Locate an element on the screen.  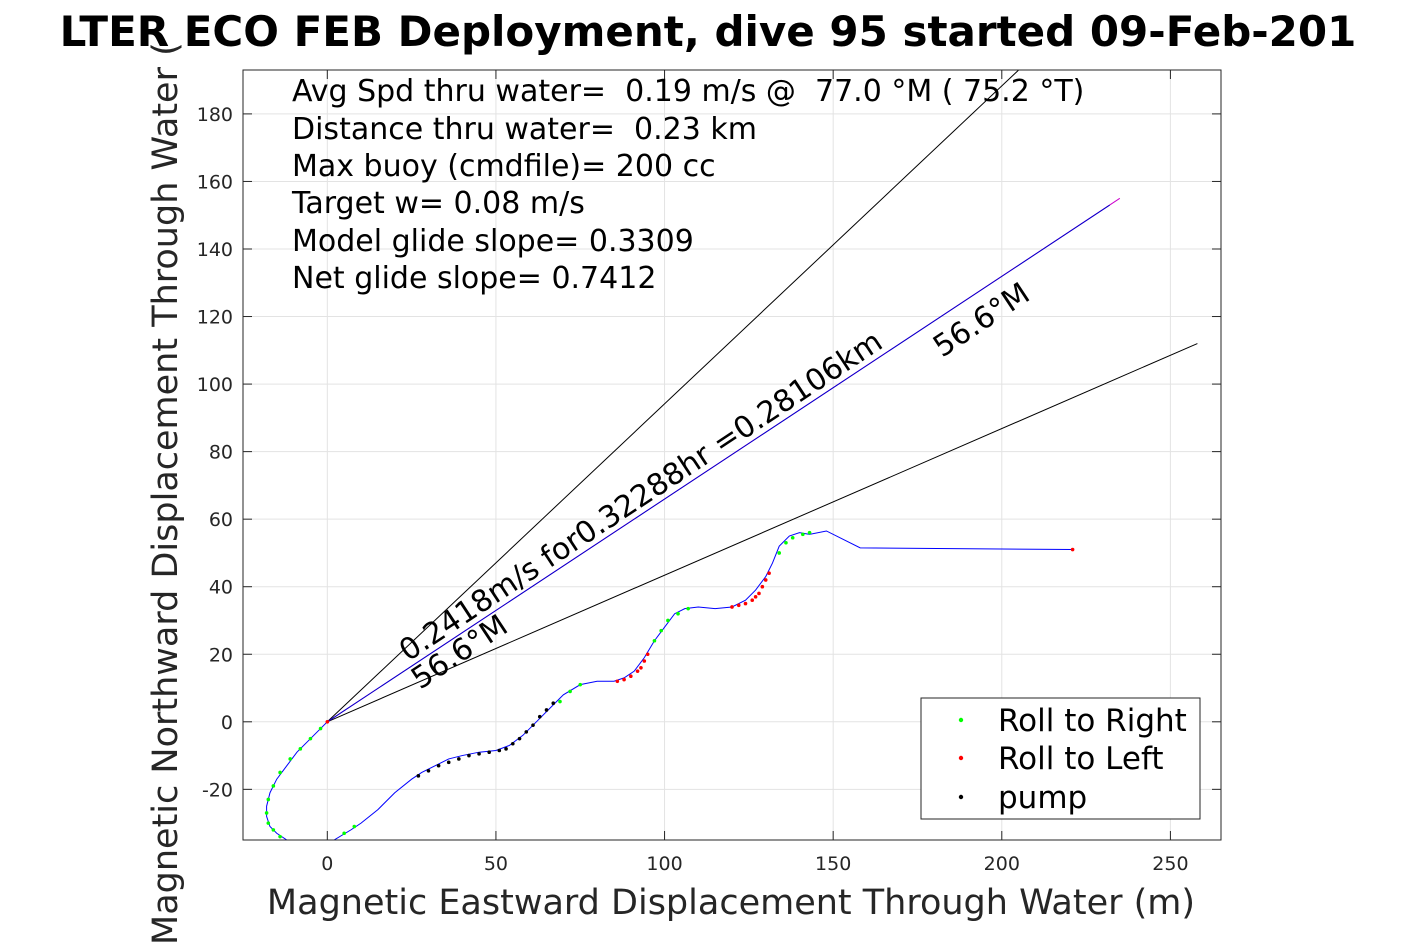
x-tick-label: 200 is located at coordinates (1002, 864).